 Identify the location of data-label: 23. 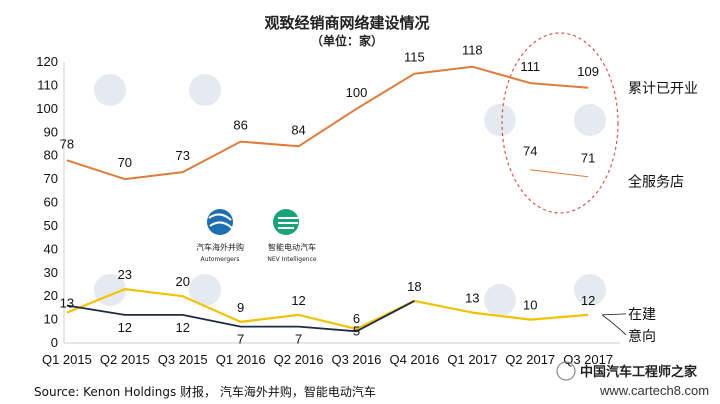
(125, 274).